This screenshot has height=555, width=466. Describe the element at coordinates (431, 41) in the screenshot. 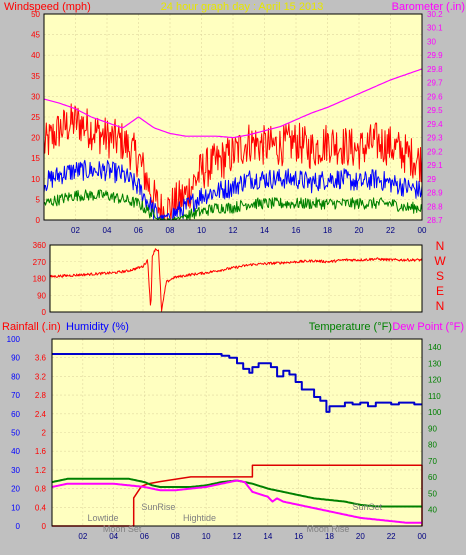

I see `barometer-tick-label: 30` at that location.